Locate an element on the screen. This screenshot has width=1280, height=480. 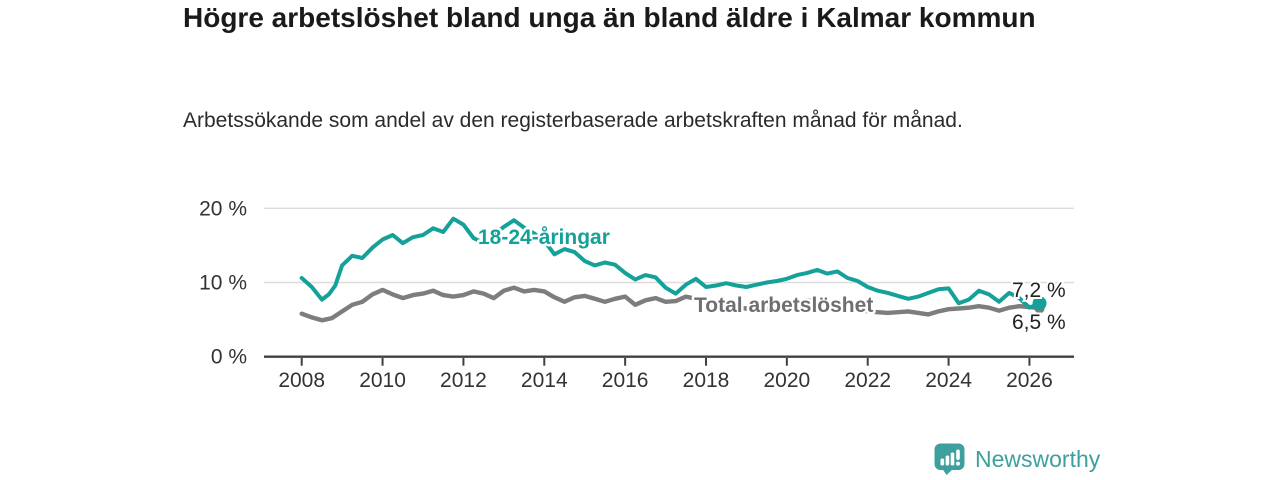
x-axis-label-2016: 2016 is located at coordinates (625, 380).